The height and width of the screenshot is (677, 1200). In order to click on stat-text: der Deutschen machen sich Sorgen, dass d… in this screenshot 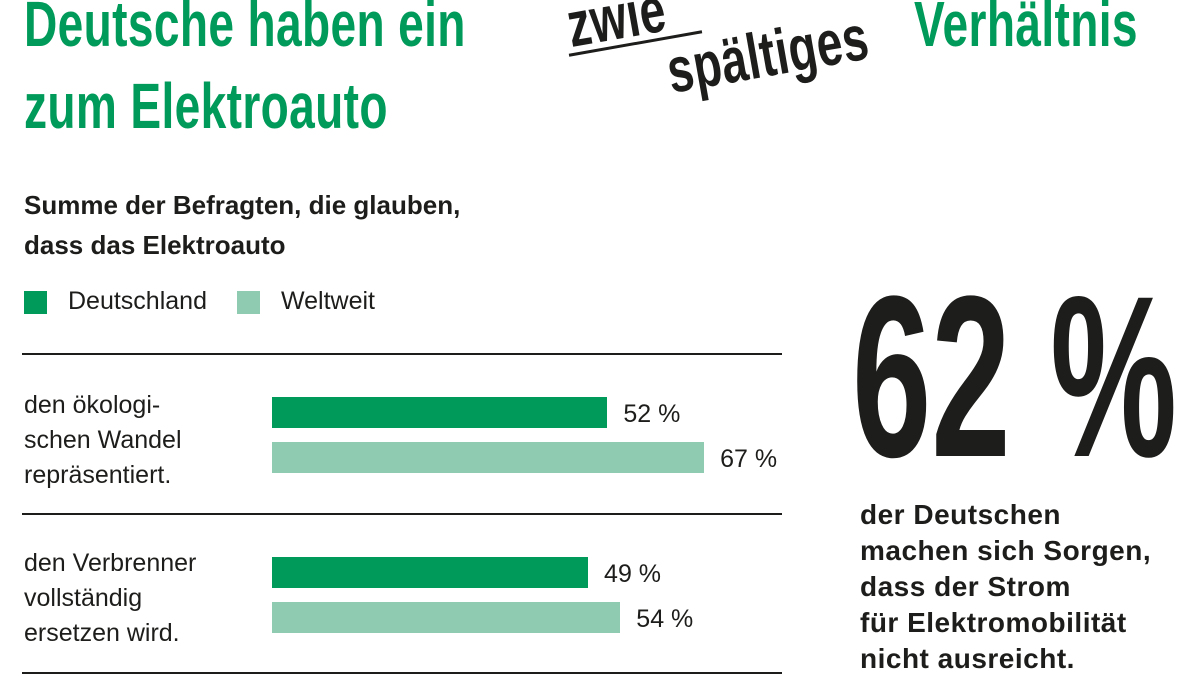, I will do `click(1006, 586)`.